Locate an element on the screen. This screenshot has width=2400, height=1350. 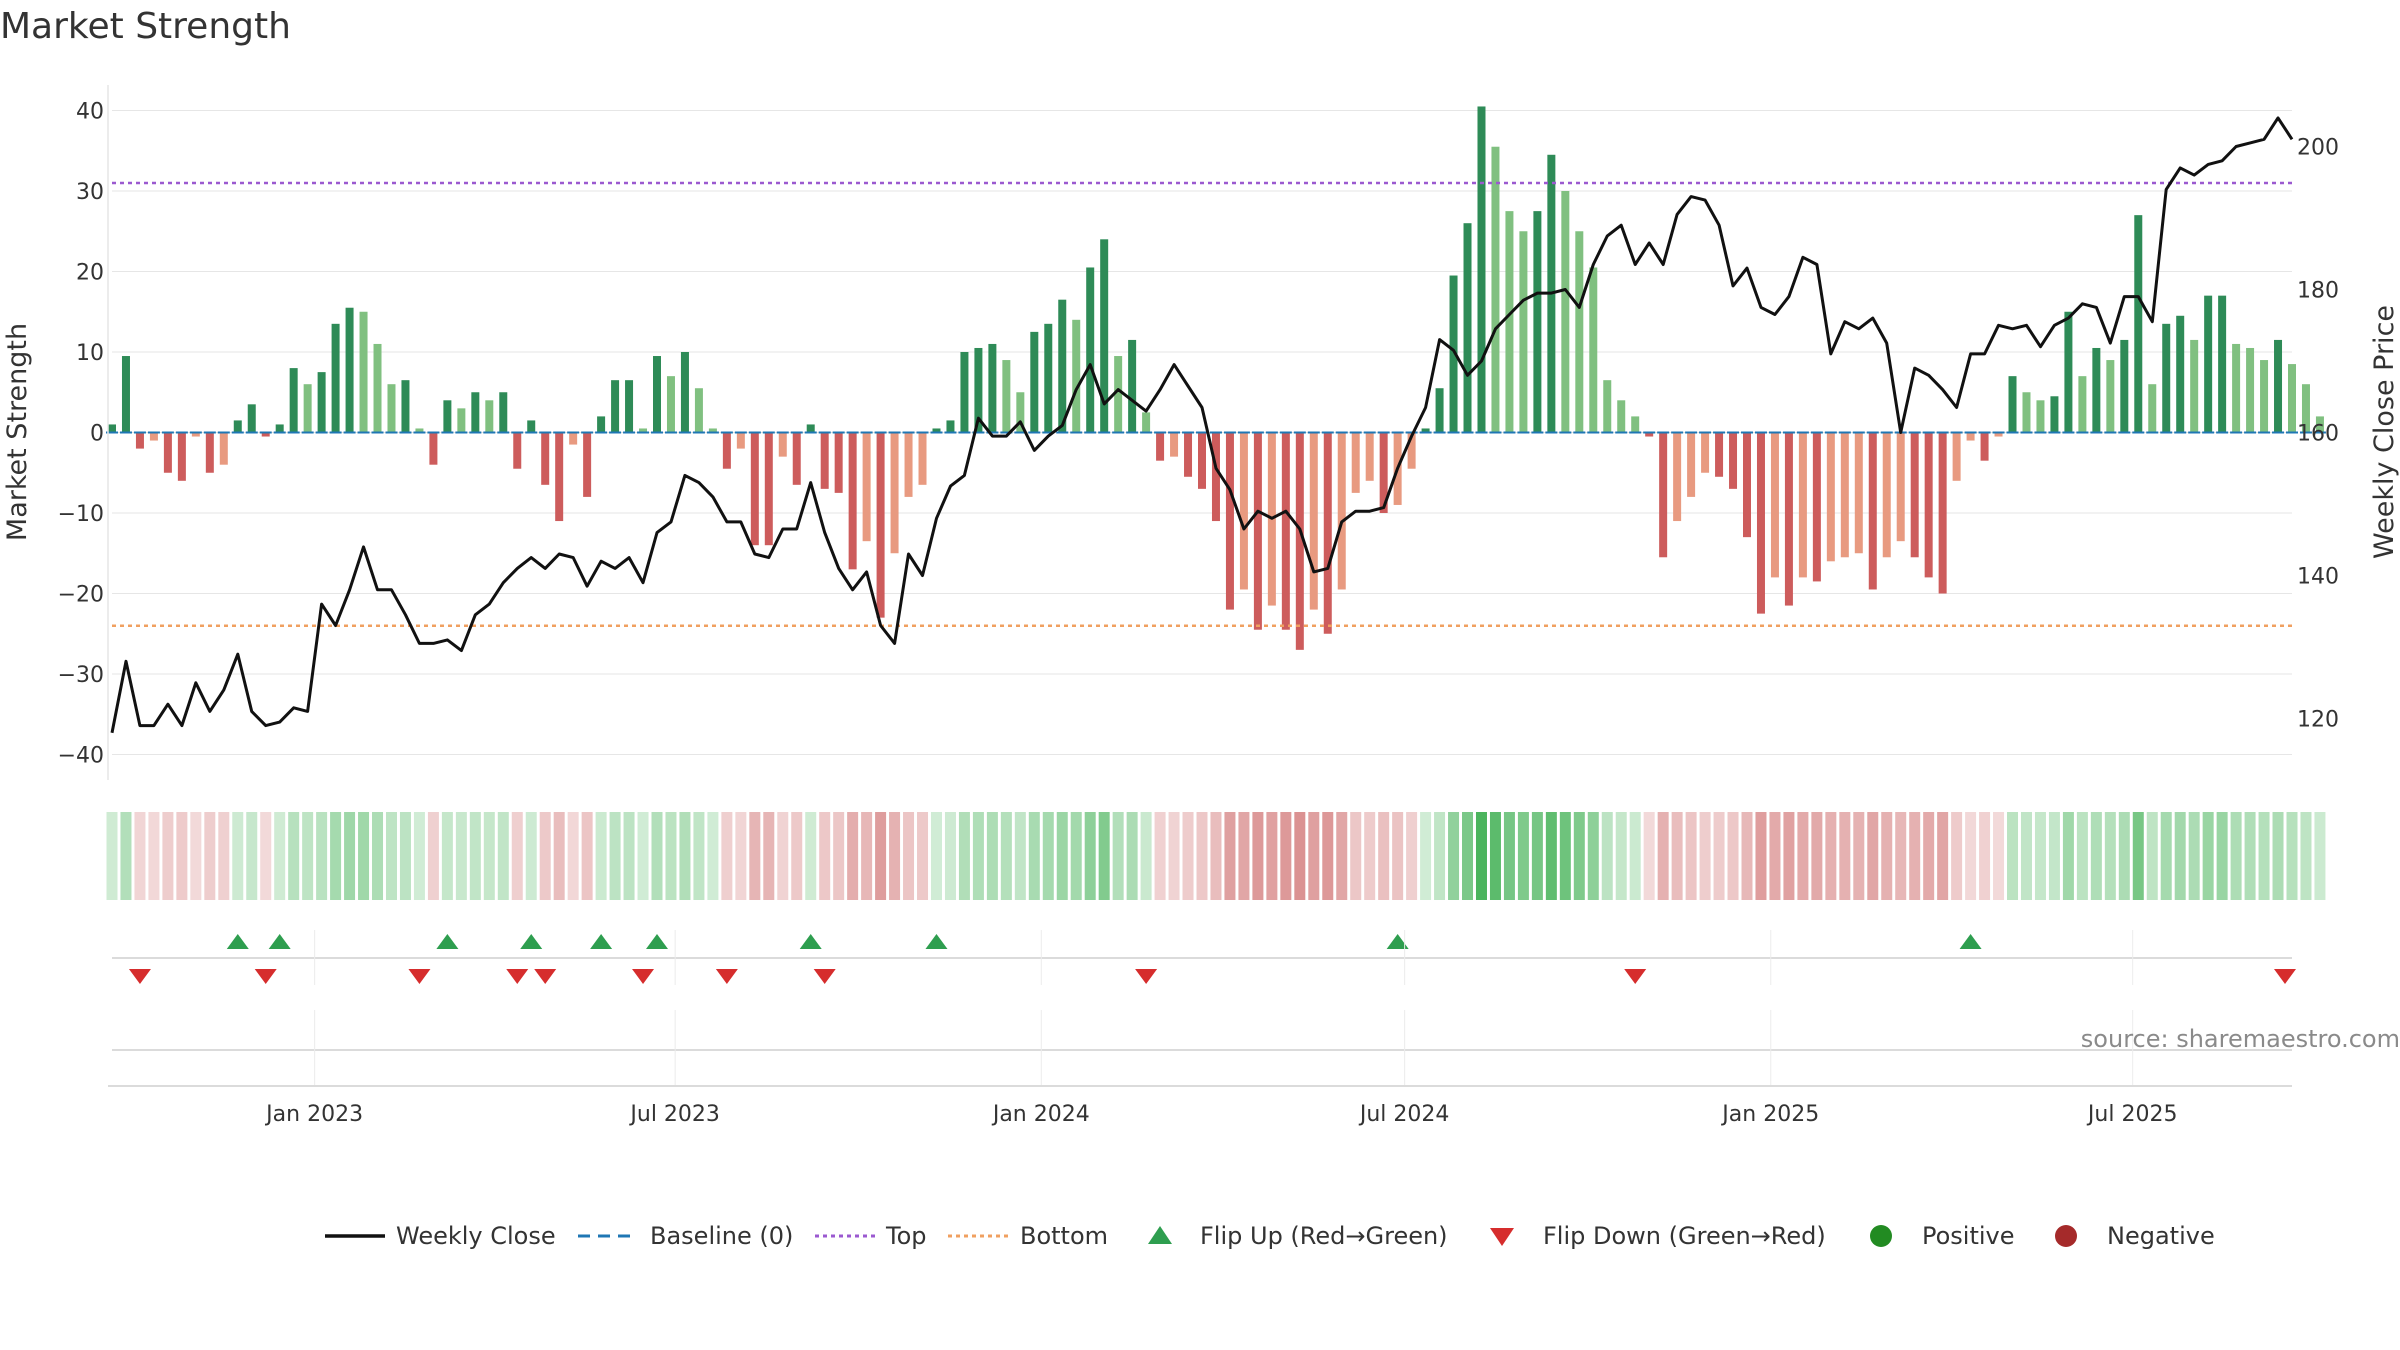
legend-label: Positive is located at coordinates (1968, 1236).